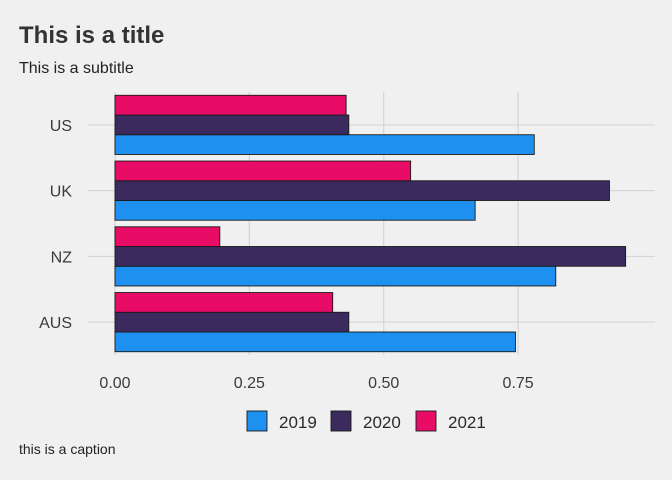 This screenshot has width=672, height=480. Describe the element at coordinates (92, 35) in the screenshot. I see `chart-title: This is a title` at that location.